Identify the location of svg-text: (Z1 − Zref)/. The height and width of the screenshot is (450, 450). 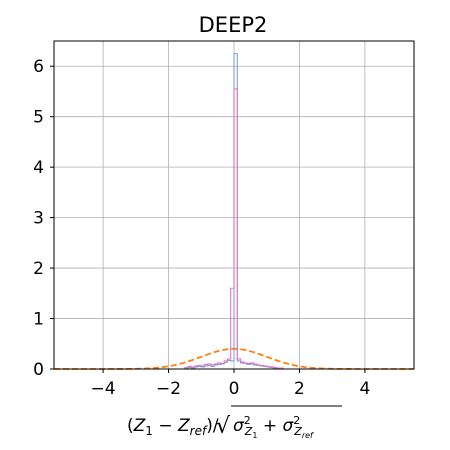
(173, 427).